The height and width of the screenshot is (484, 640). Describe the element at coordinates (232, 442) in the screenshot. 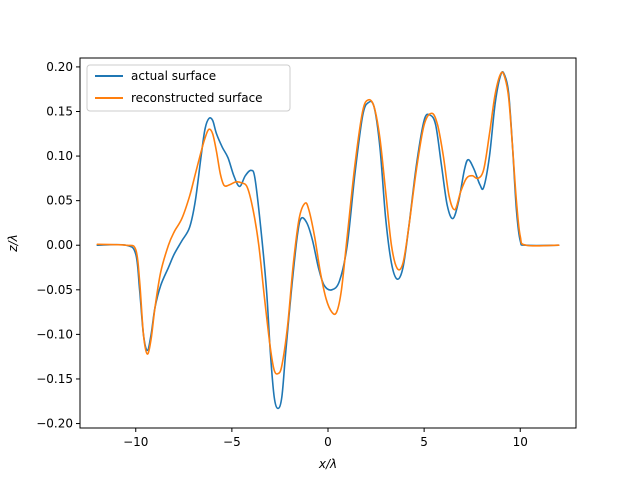

I see `x-tick-label: −5` at that location.